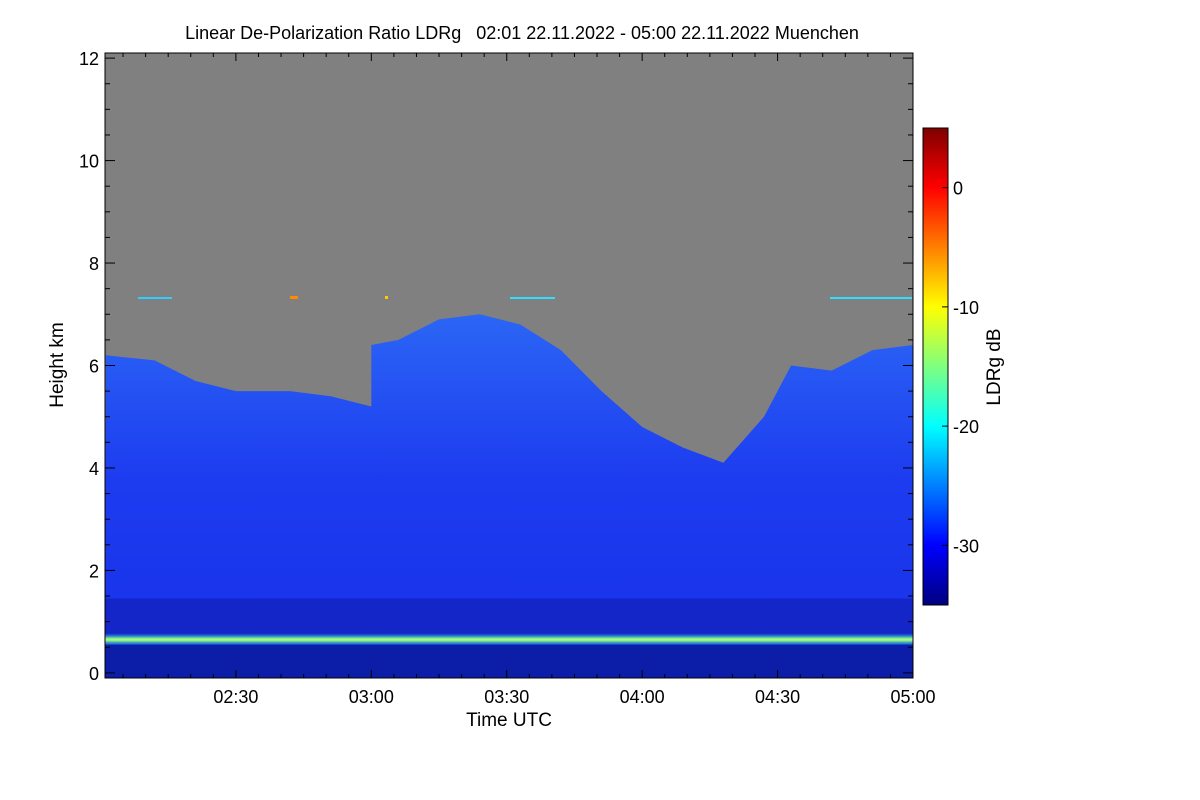 This screenshot has height=800, width=1200. Describe the element at coordinates (960, 367) in the screenshot. I see `colorbar-ticks: 0 -10 -20 -30` at that location.